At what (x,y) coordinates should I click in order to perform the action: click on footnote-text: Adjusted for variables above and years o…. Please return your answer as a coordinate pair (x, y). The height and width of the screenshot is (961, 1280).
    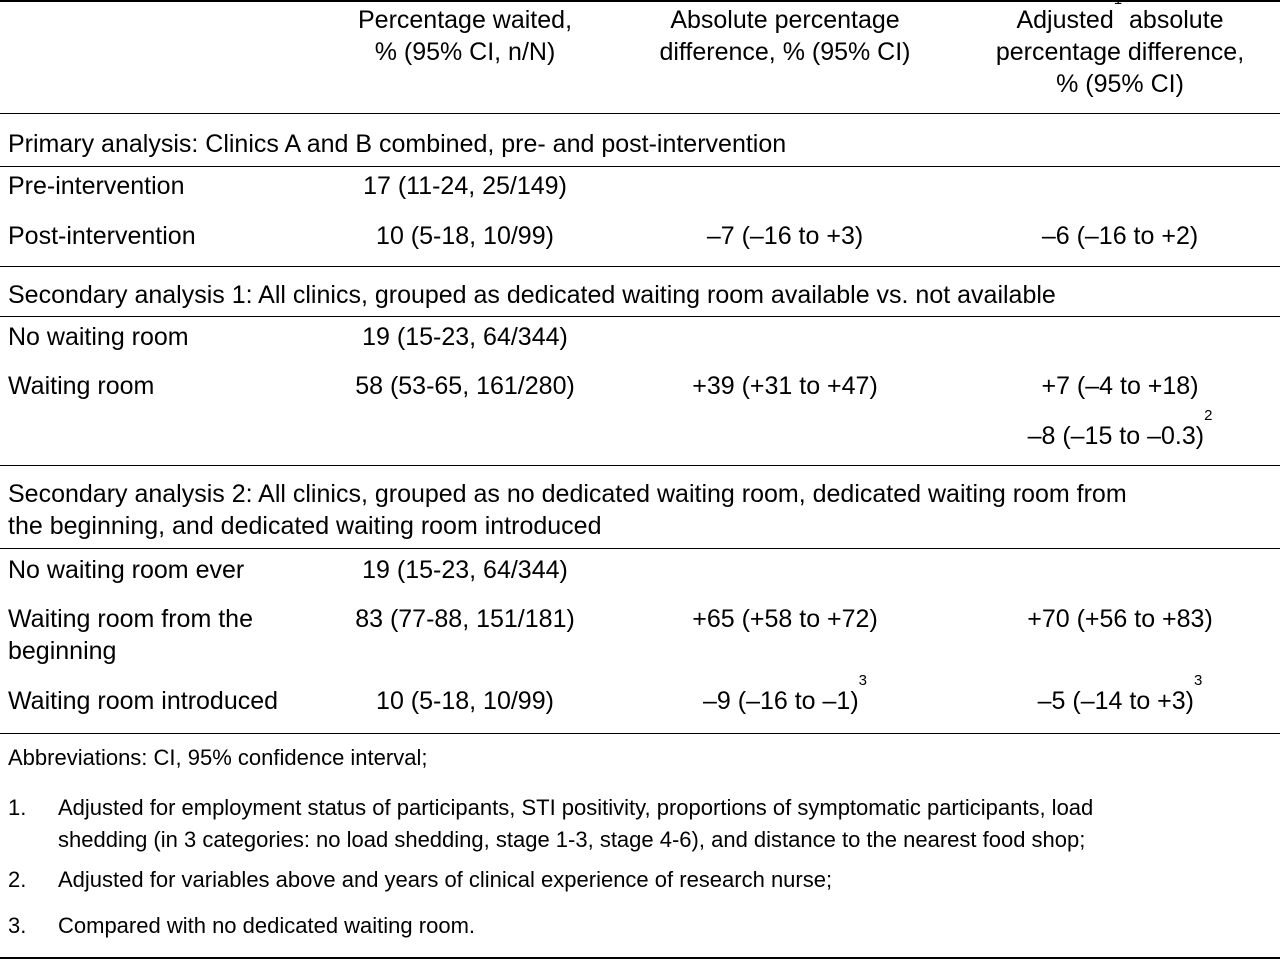
    Looking at the image, I should click on (445, 879).